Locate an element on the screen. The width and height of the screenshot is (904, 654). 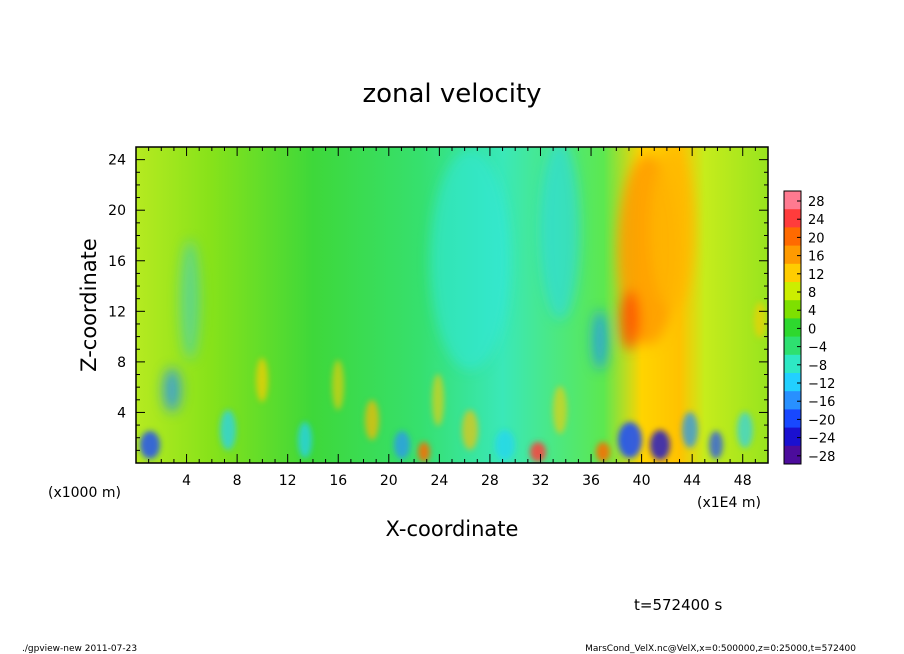
colorbar-level-label: 28 is located at coordinates (816, 202).